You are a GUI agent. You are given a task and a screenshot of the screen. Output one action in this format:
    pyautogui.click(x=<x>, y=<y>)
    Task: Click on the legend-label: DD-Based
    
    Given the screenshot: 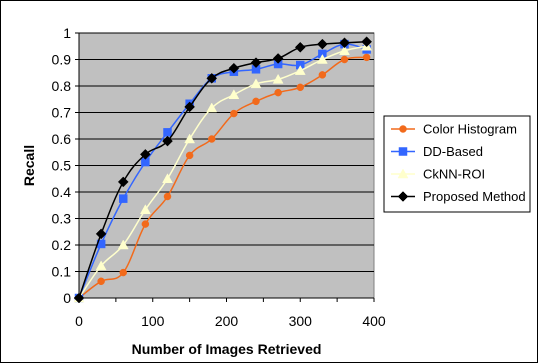 What is the action you would take?
    pyautogui.click(x=453, y=151)
    